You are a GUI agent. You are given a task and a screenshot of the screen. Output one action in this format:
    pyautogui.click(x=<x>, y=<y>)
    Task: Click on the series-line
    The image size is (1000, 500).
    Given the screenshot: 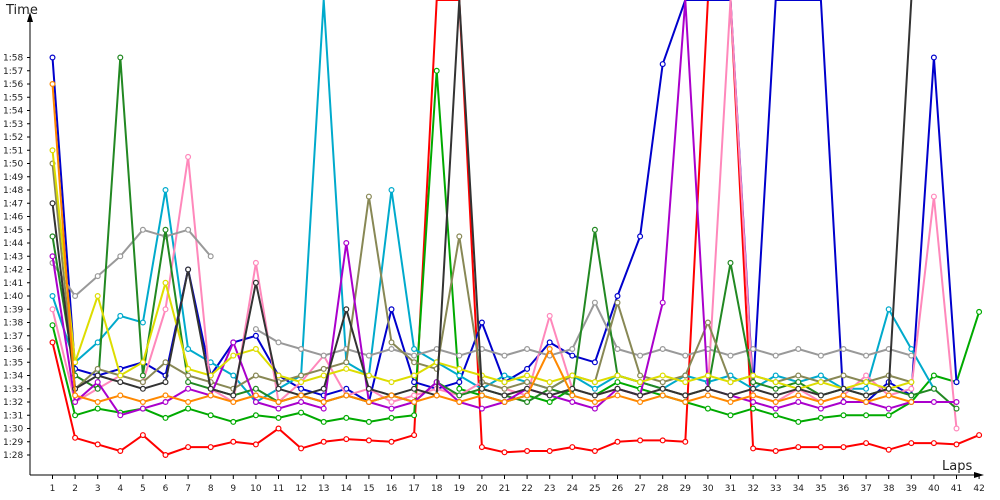 What is the action you would take?
    pyautogui.click(x=583, y=329)
    